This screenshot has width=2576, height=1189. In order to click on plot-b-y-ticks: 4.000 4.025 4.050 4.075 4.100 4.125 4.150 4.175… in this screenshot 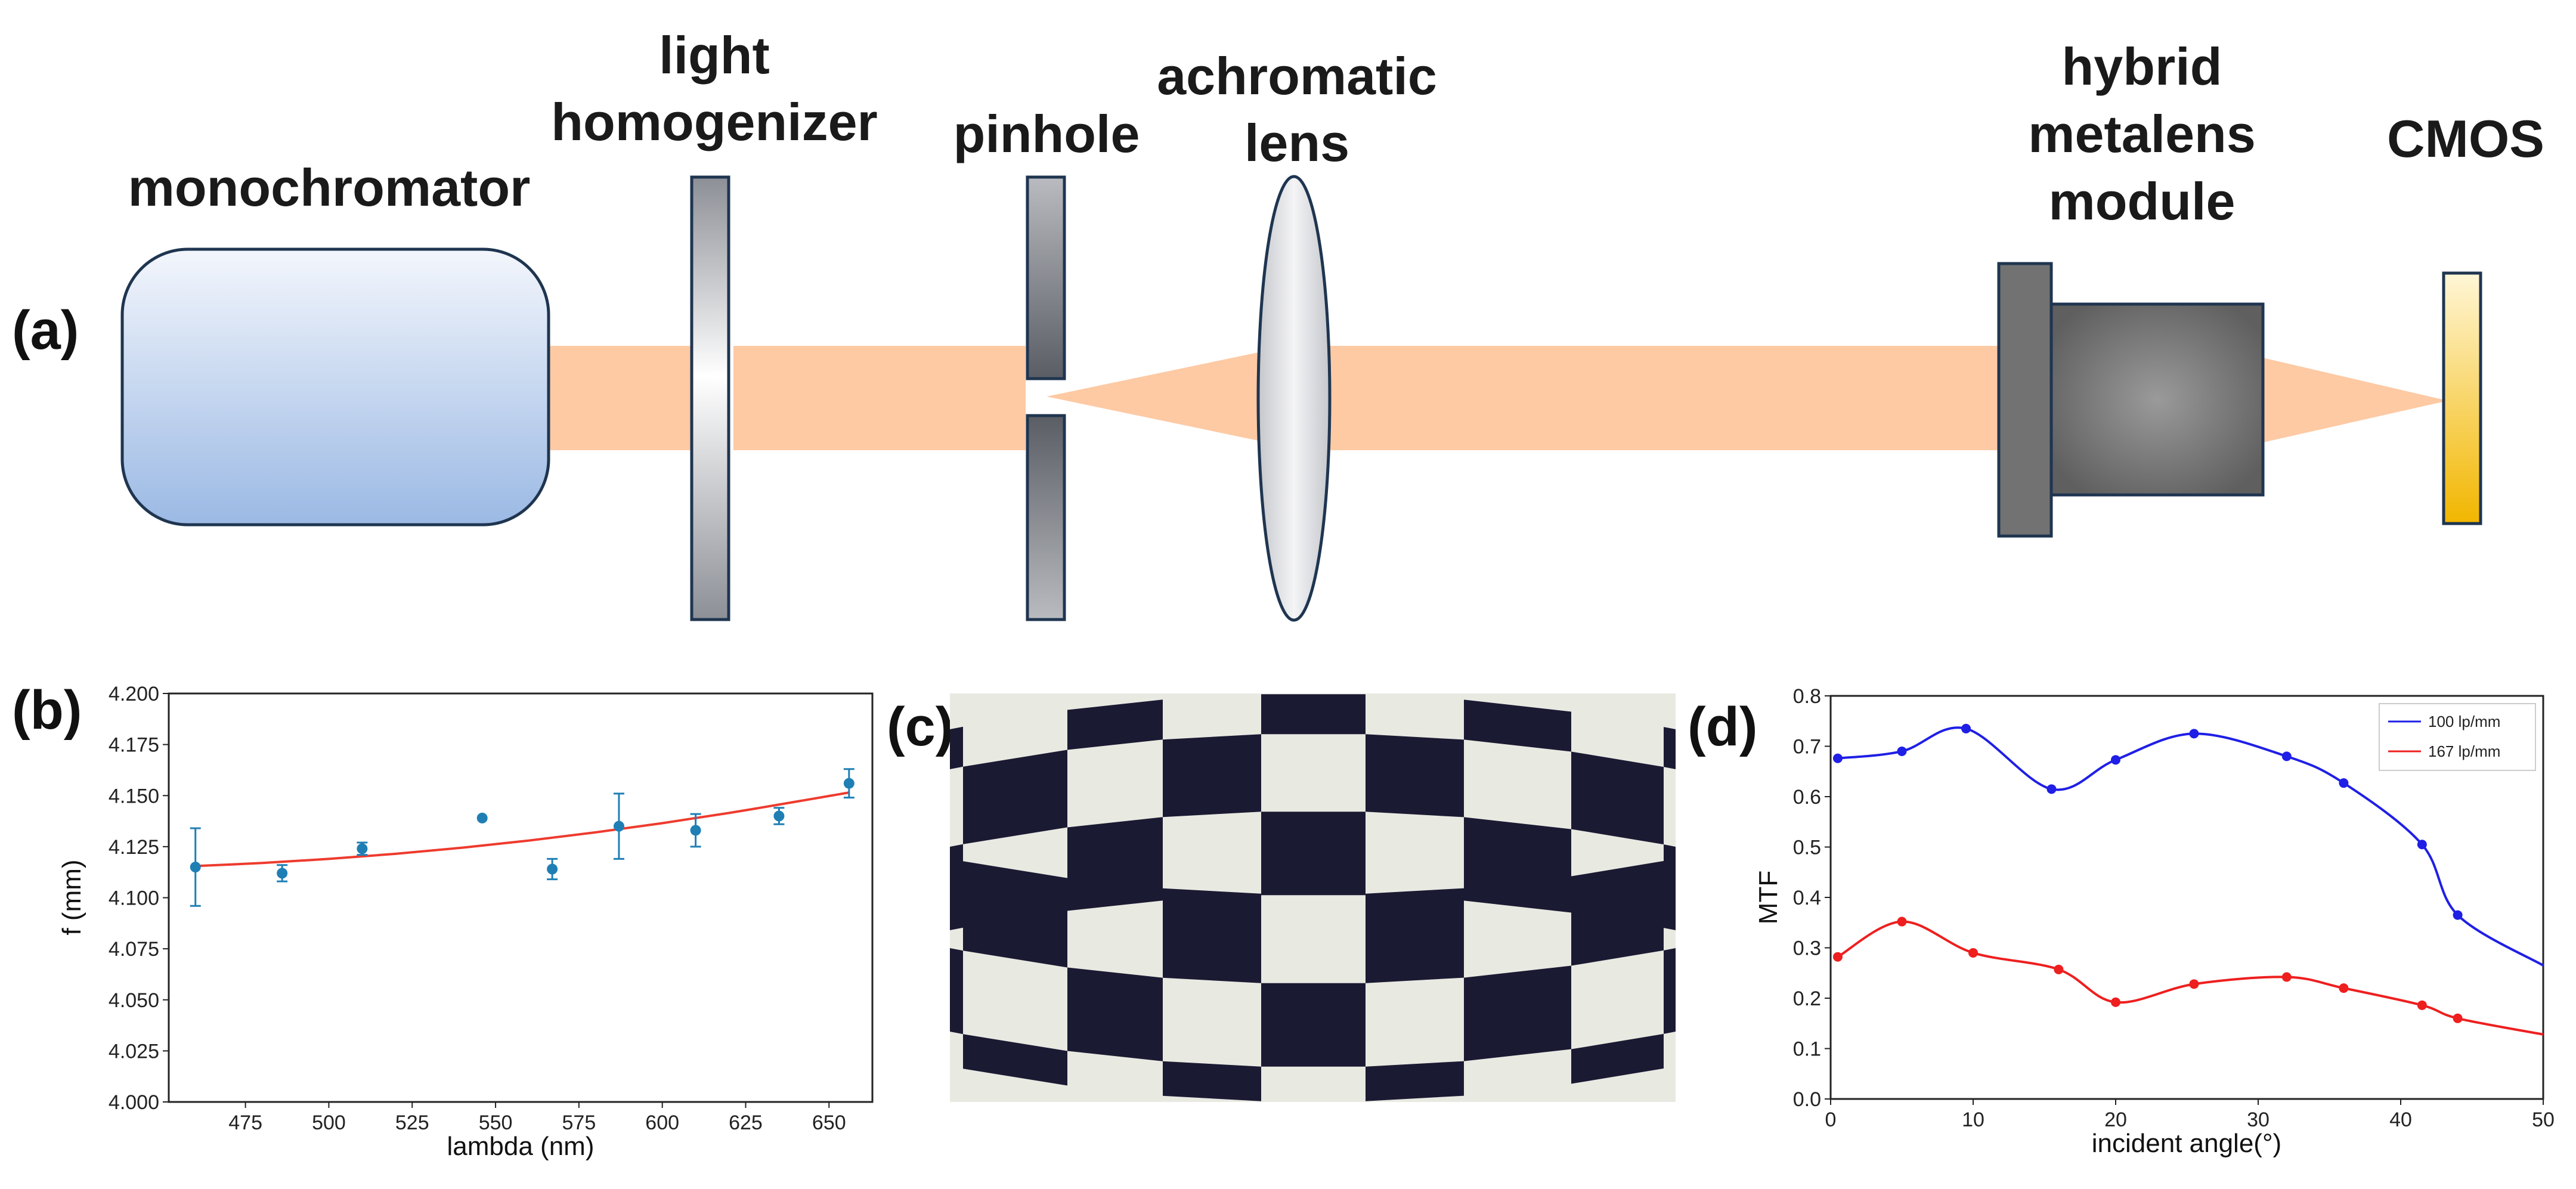, I will do `click(139, 899)`.